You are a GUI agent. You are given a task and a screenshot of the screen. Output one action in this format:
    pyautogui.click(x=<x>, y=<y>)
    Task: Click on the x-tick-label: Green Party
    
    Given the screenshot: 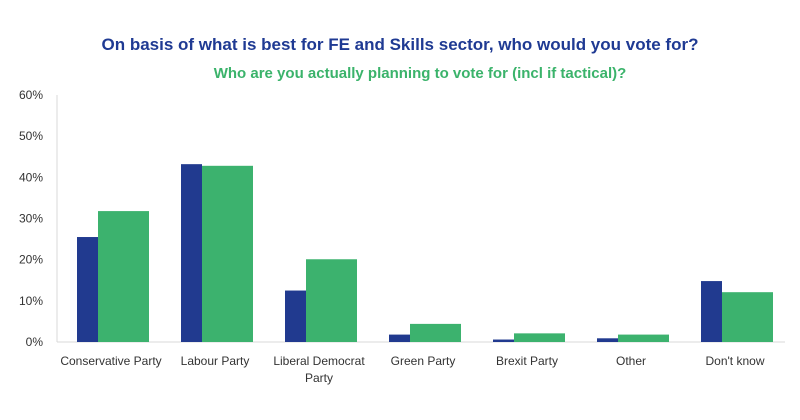 What is the action you would take?
    pyautogui.click(x=423, y=361)
    